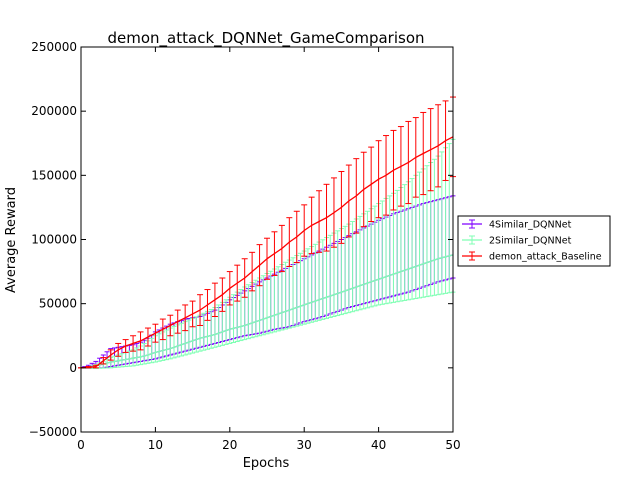  What do you see at coordinates (378, 445) in the screenshot?
I see `x-tick-label: 40` at bounding box center [378, 445].